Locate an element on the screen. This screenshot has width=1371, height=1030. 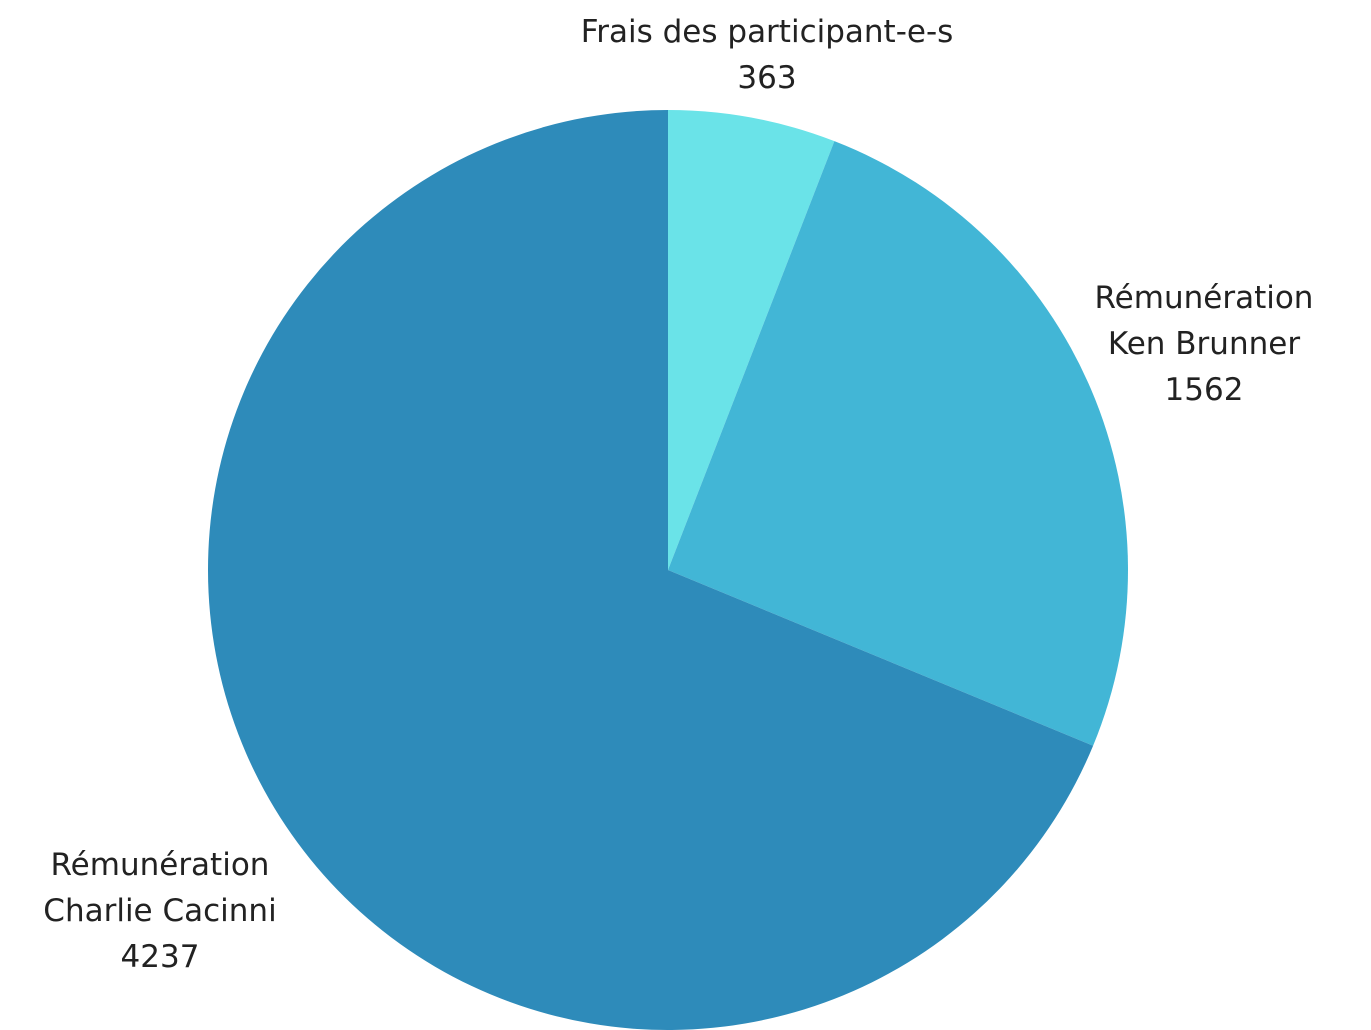
pie-slice is located at coordinates (751, 340).